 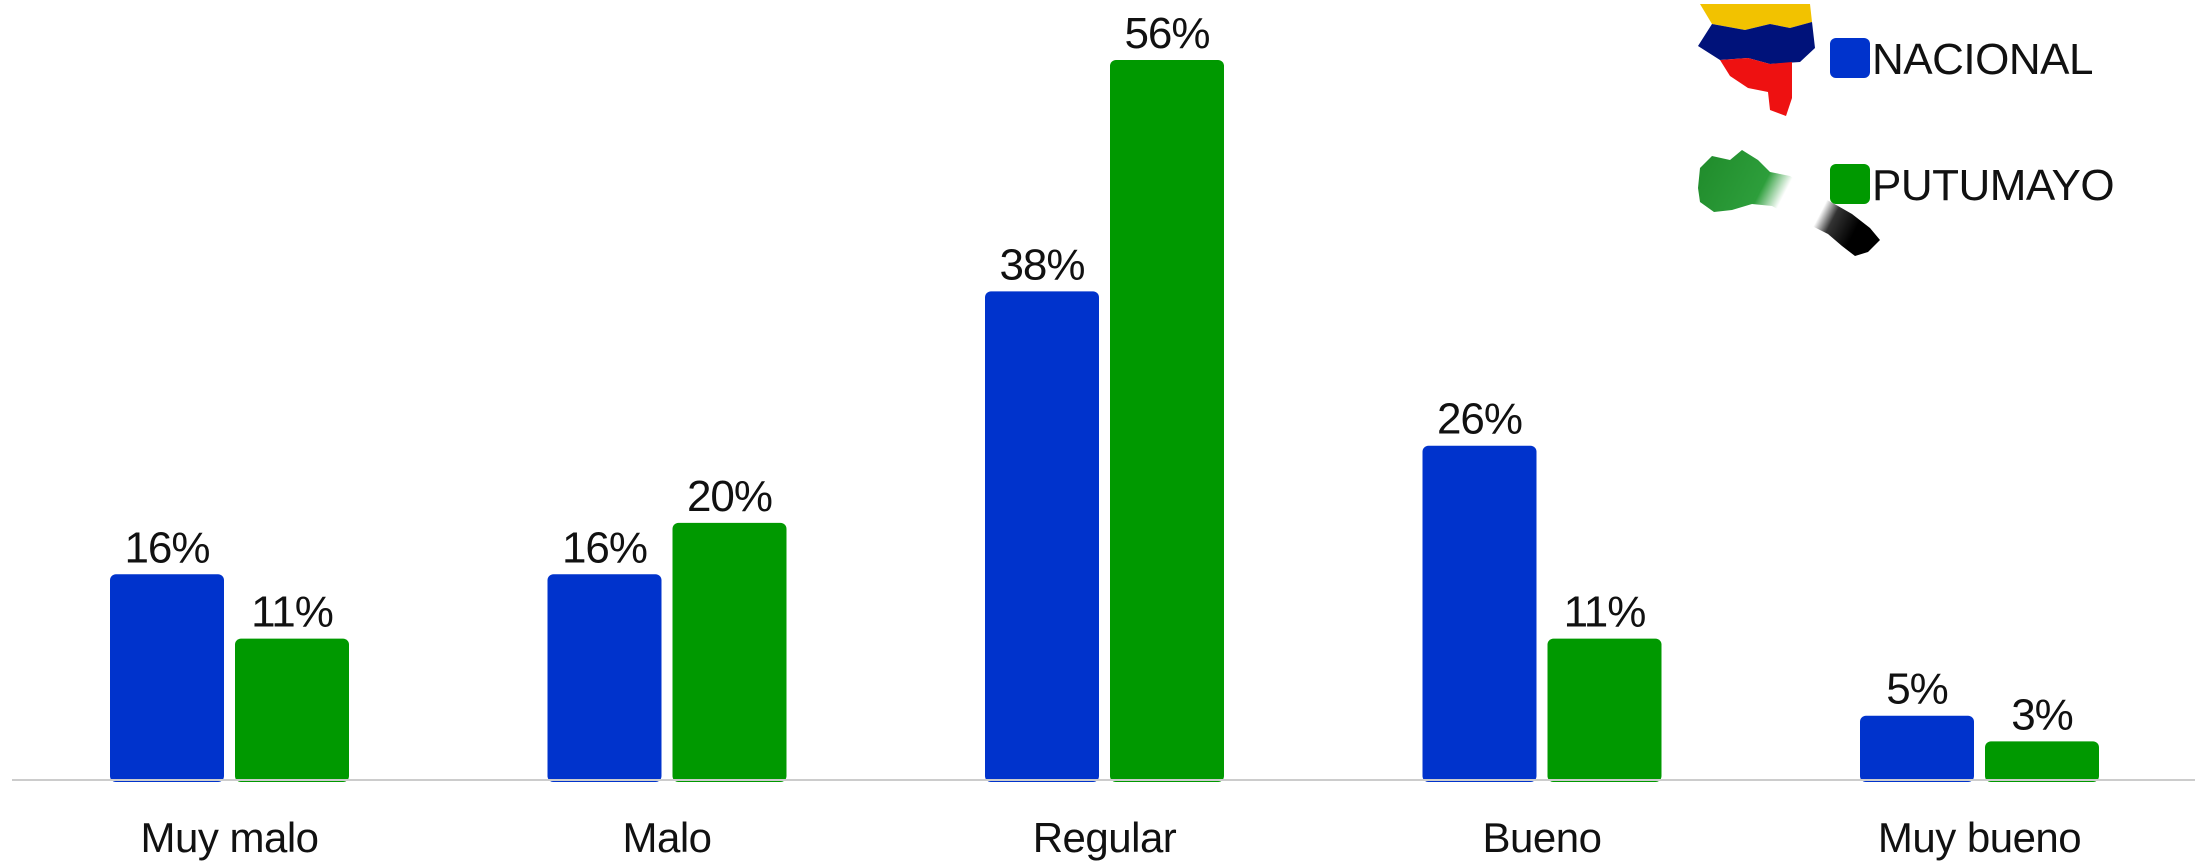 What do you see at coordinates (1917, 748) in the screenshot?
I see `bar-nacional-muy-bueno` at bounding box center [1917, 748].